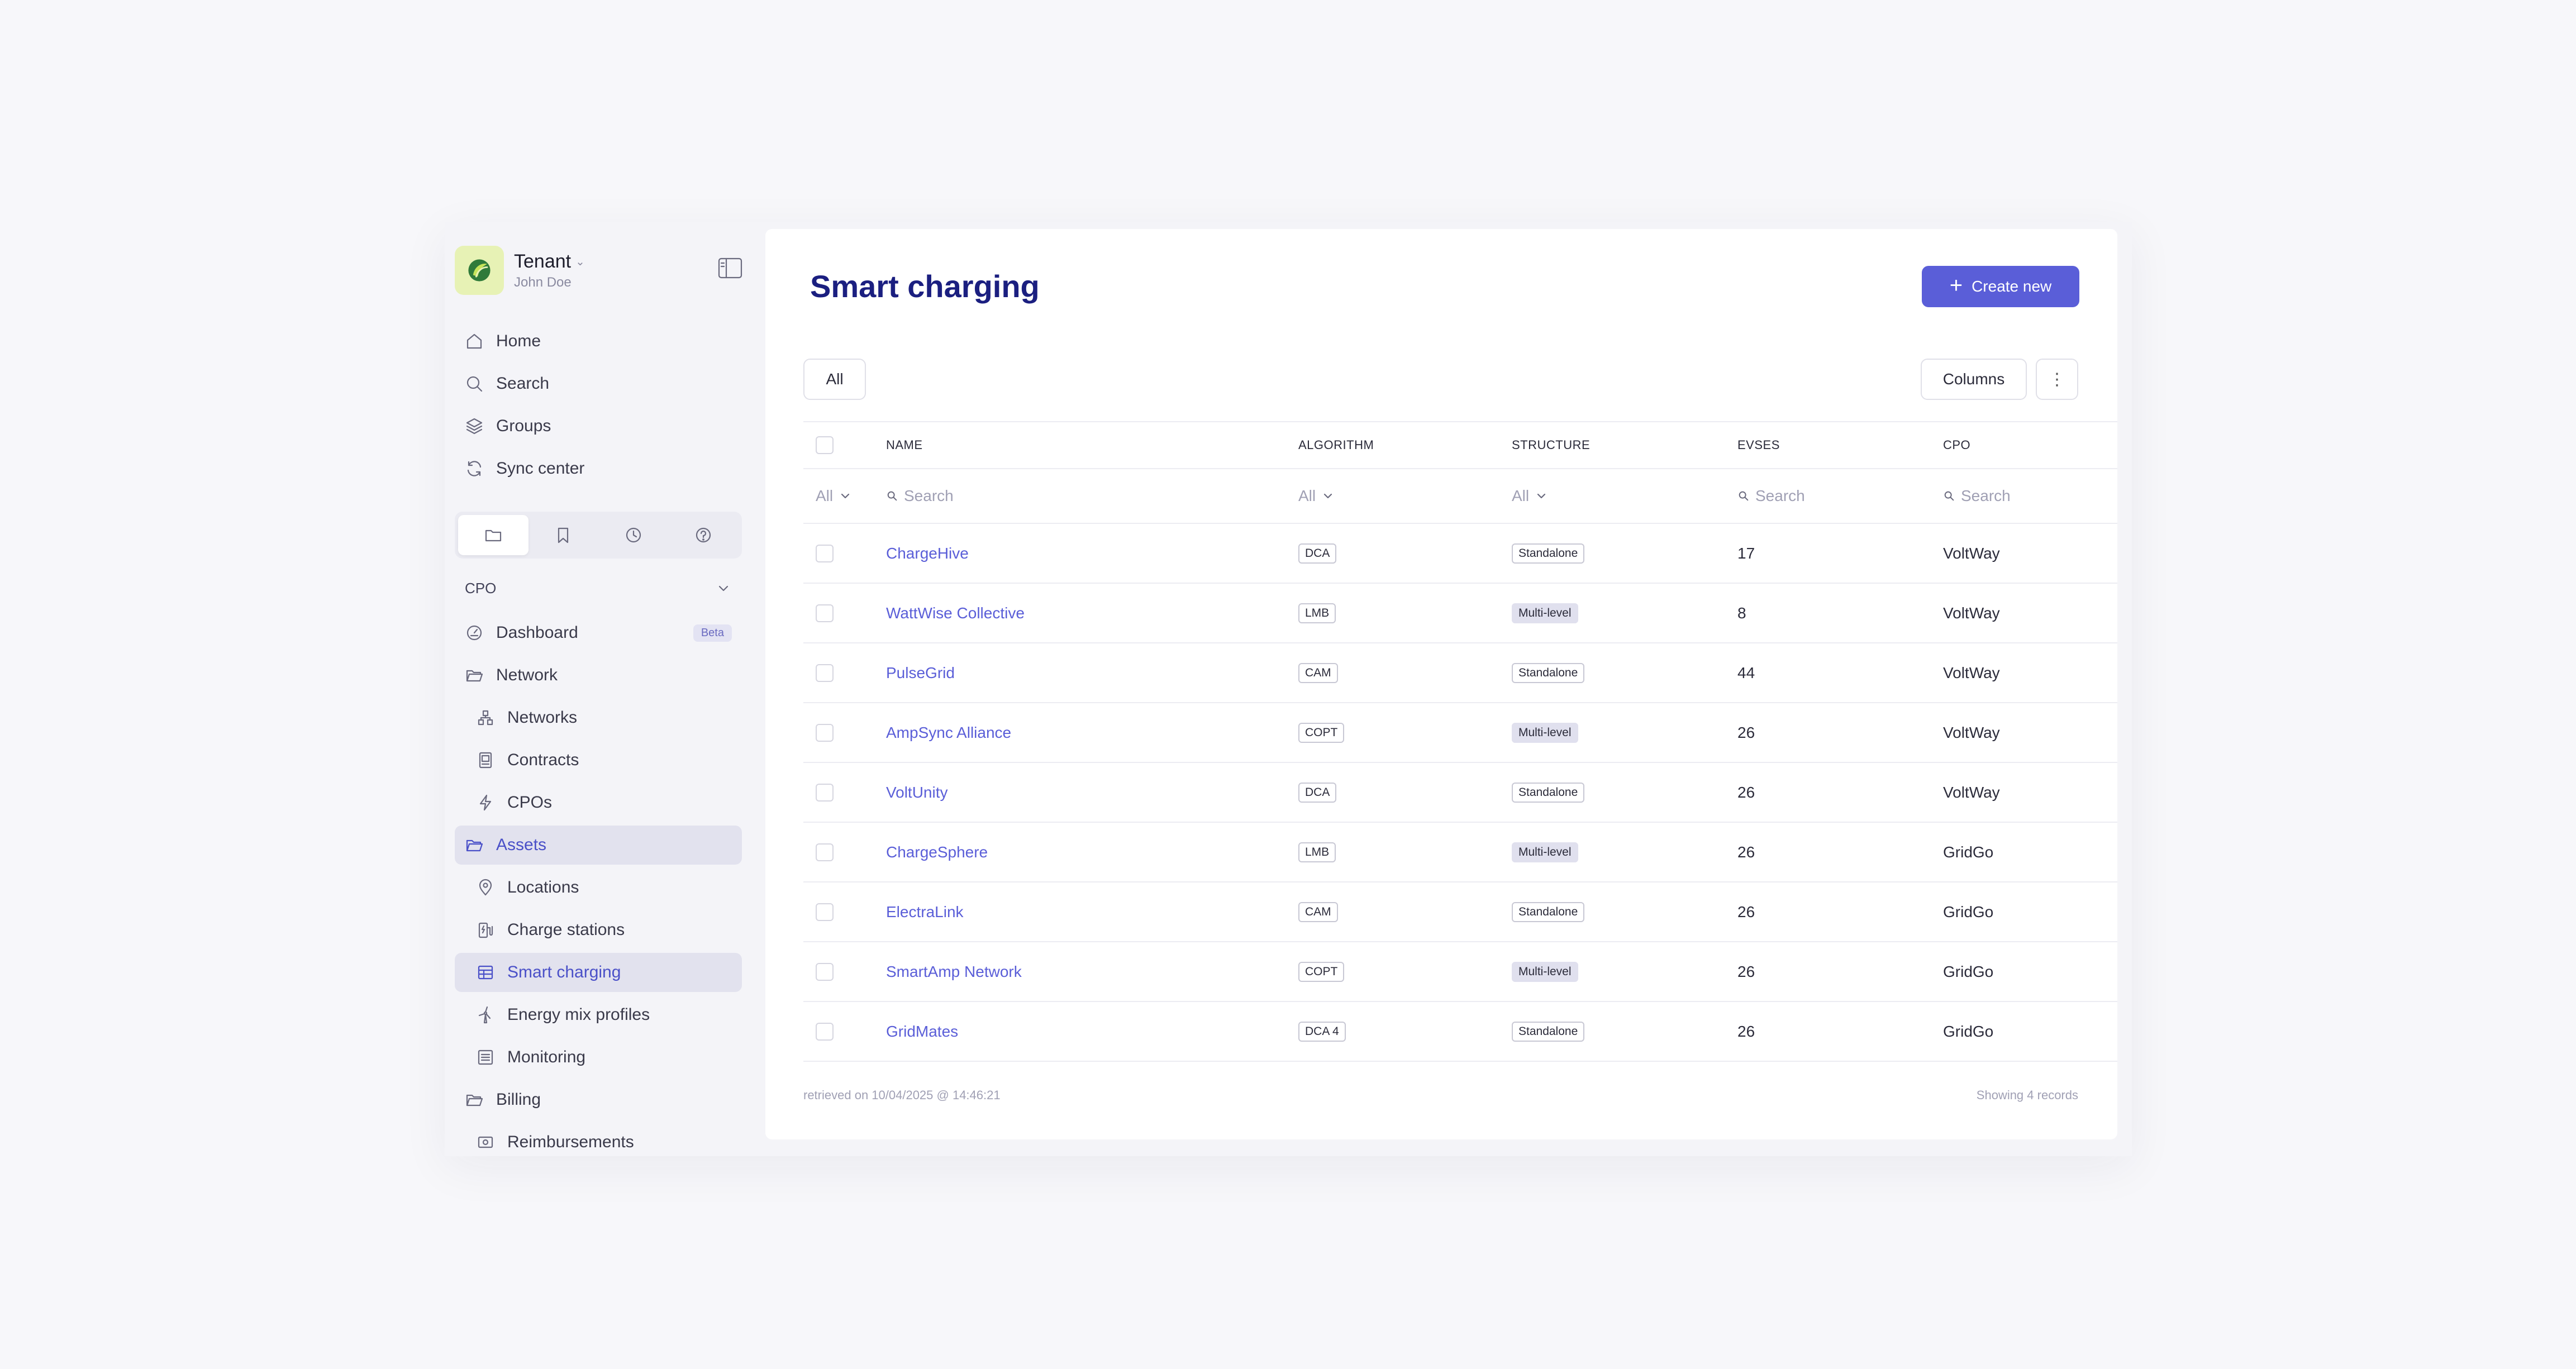  I want to click on tenant-switcher: Tenant ⌄ John Doe, so click(520, 270).